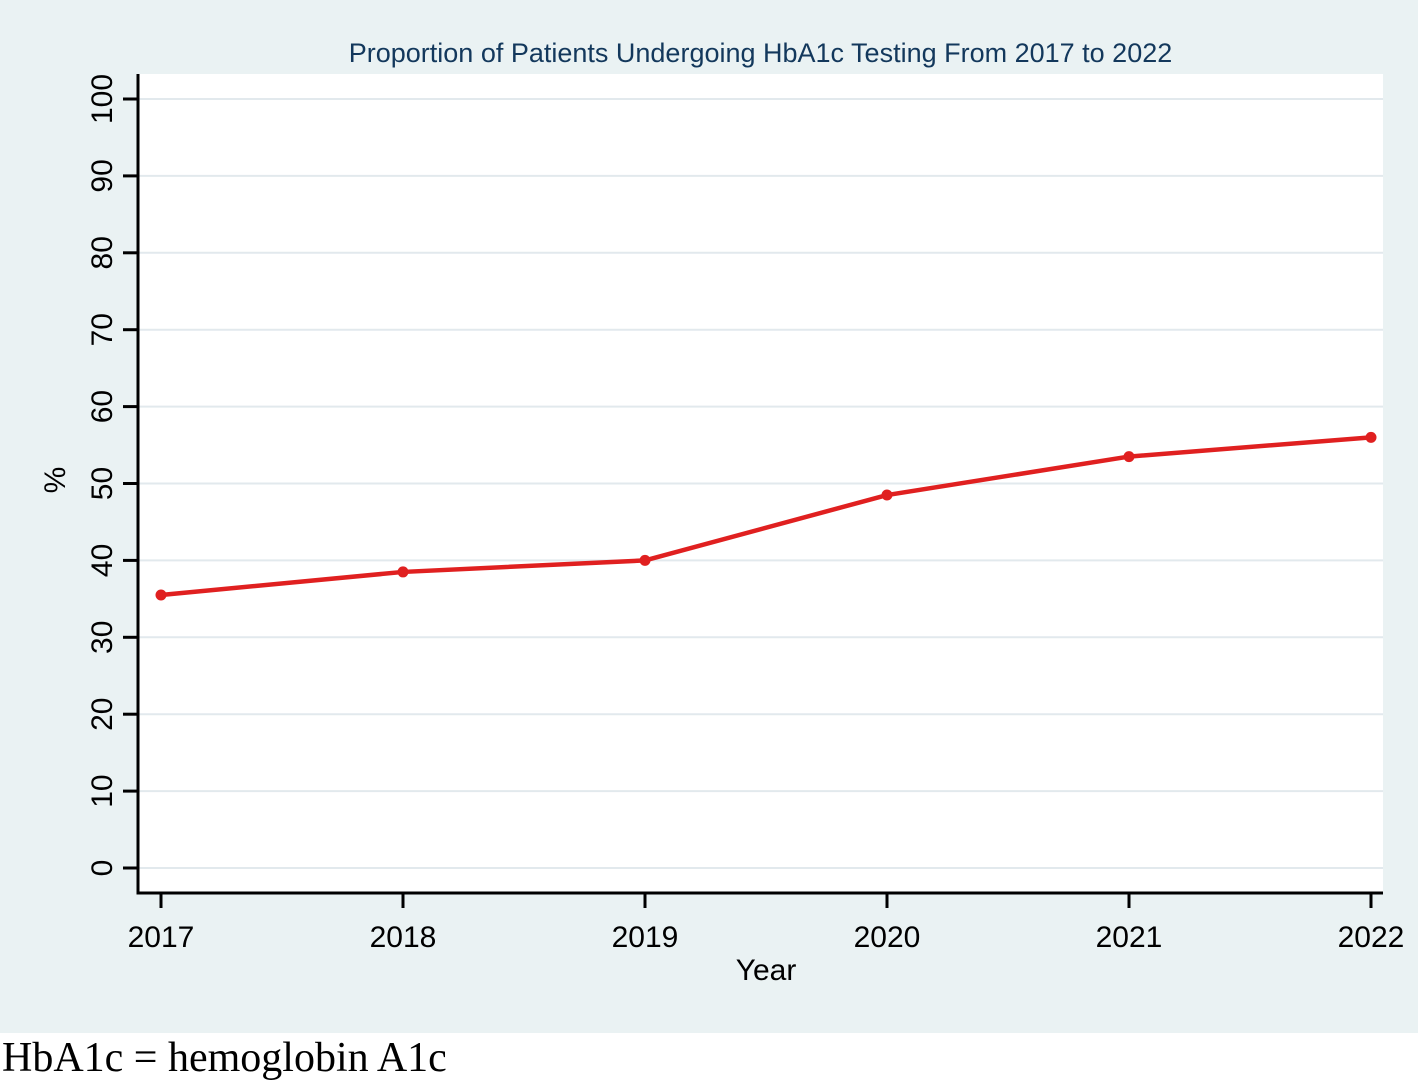 The height and width of the screenshot is (1081, 1418). Describe the element at coordinates (224, 1058) in the screenshot. I see `footnote: HbA1c = hemoglobin A1c` at that location.